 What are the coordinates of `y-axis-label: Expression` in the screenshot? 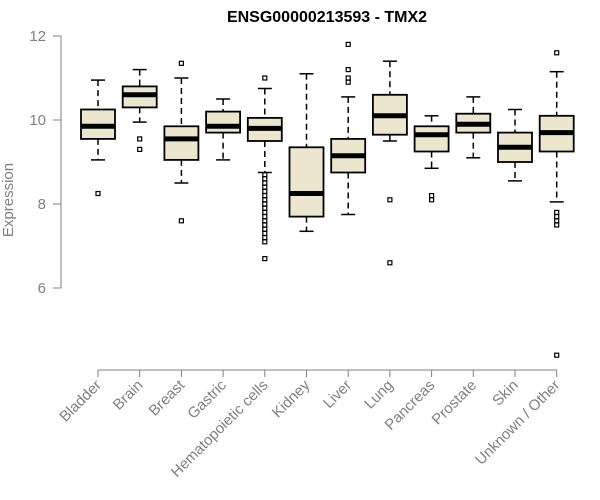 It's located at (8, 200).